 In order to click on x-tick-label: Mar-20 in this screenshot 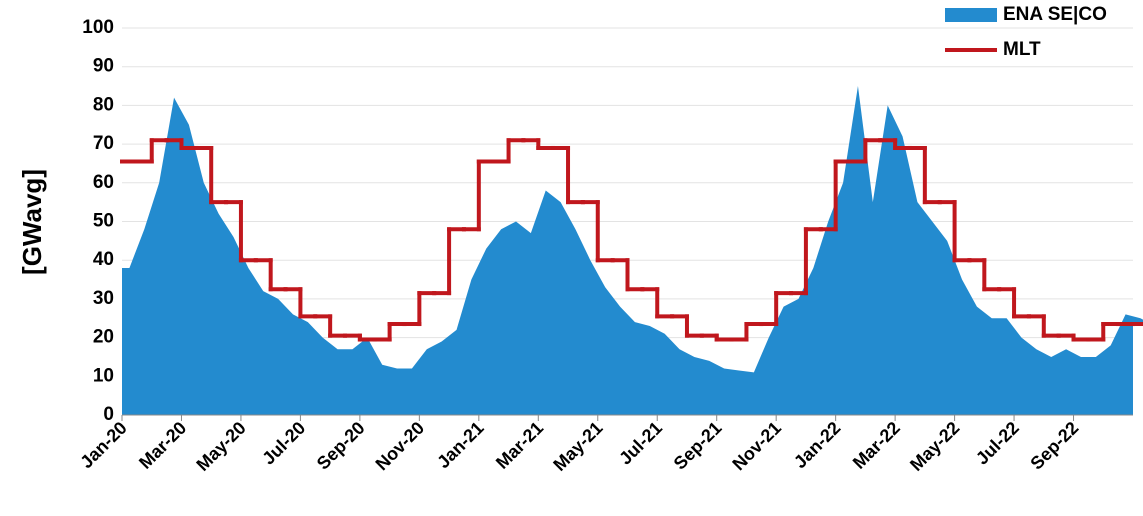, I will do `click(162, 445)`.